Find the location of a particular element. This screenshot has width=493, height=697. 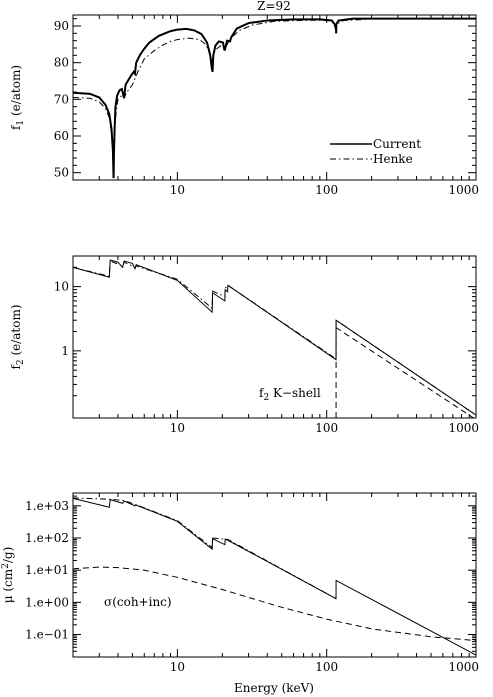

y-tick-label: 60 is located at coordinates (61, 136).